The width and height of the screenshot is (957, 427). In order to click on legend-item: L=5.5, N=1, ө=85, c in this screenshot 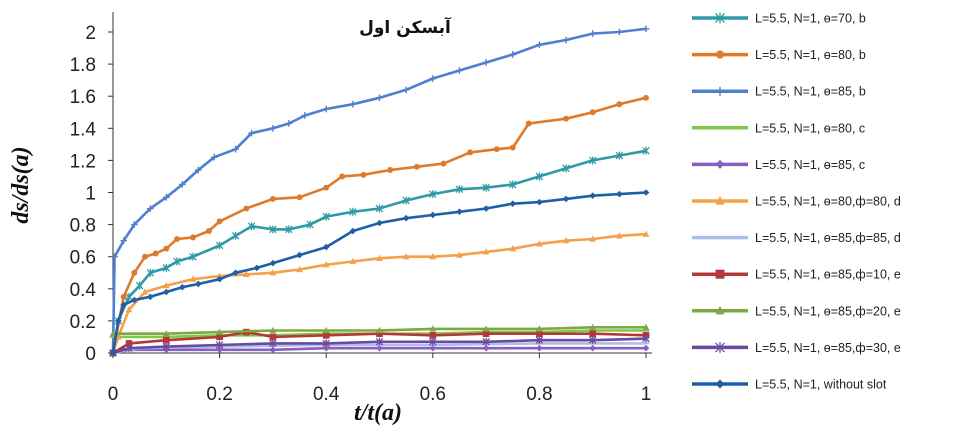, I will do `click(778, 165)`.